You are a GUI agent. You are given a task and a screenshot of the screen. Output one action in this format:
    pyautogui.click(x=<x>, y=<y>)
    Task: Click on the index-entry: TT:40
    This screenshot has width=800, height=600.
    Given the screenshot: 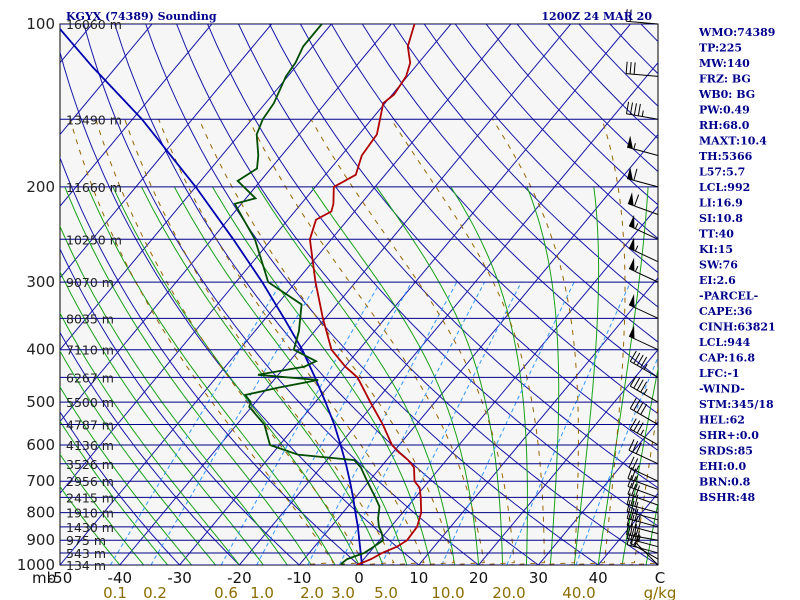 What is the action you would take?
    pyautogui.click(x=716, y=234)
    